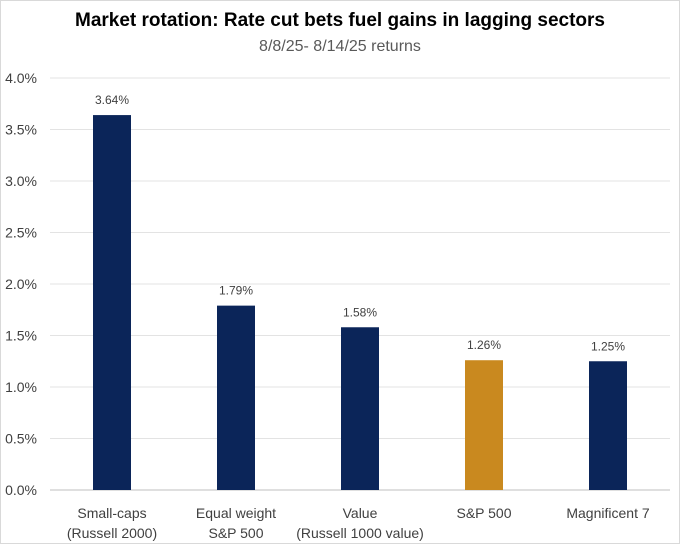 This screenshot has height=544, width=680. Describe the element at coordinates (21, 130) in the screenshot. I see `y-tick-label: 3.5%` at that location.